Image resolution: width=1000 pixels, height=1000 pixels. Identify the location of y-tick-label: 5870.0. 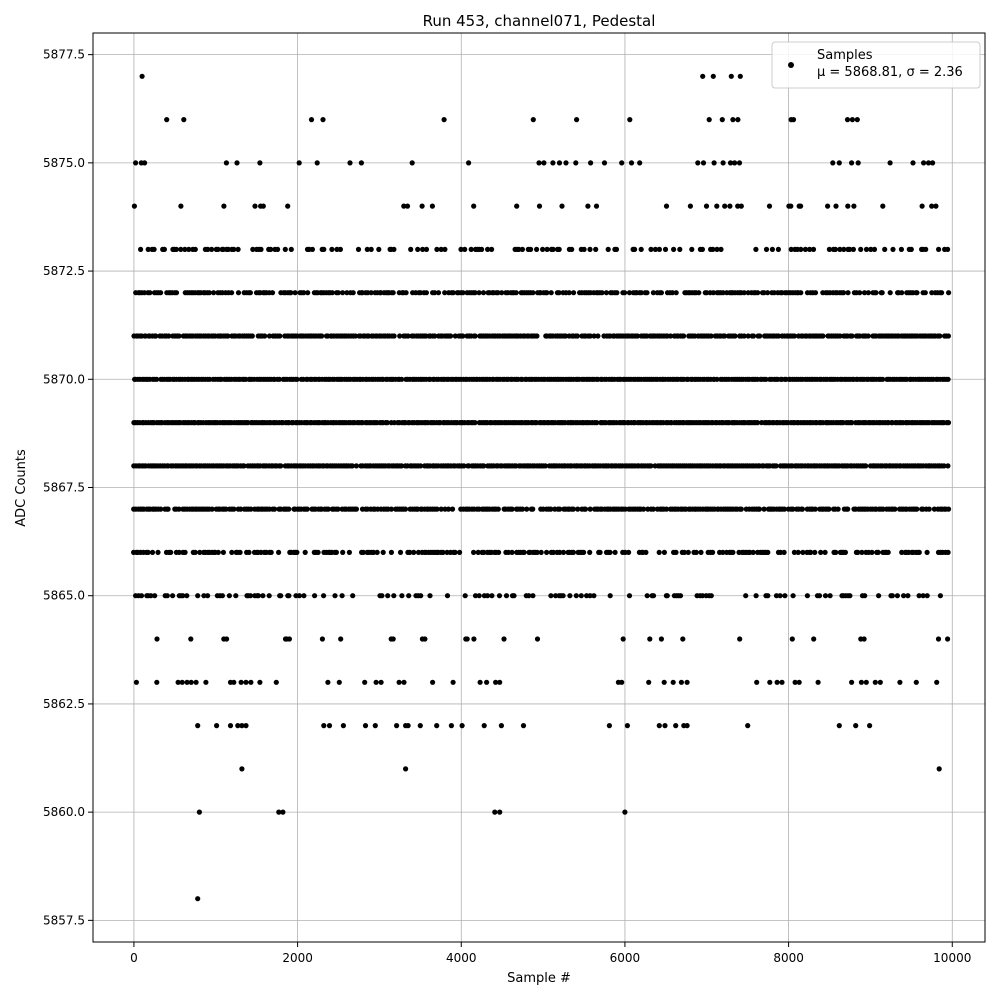
(64, 379).